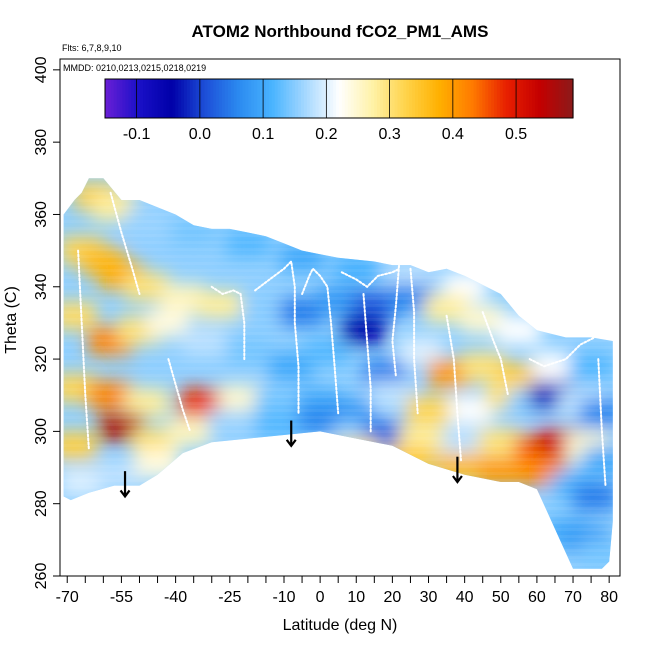  I want to click on x-tick-label: 50, so click(501, 597).